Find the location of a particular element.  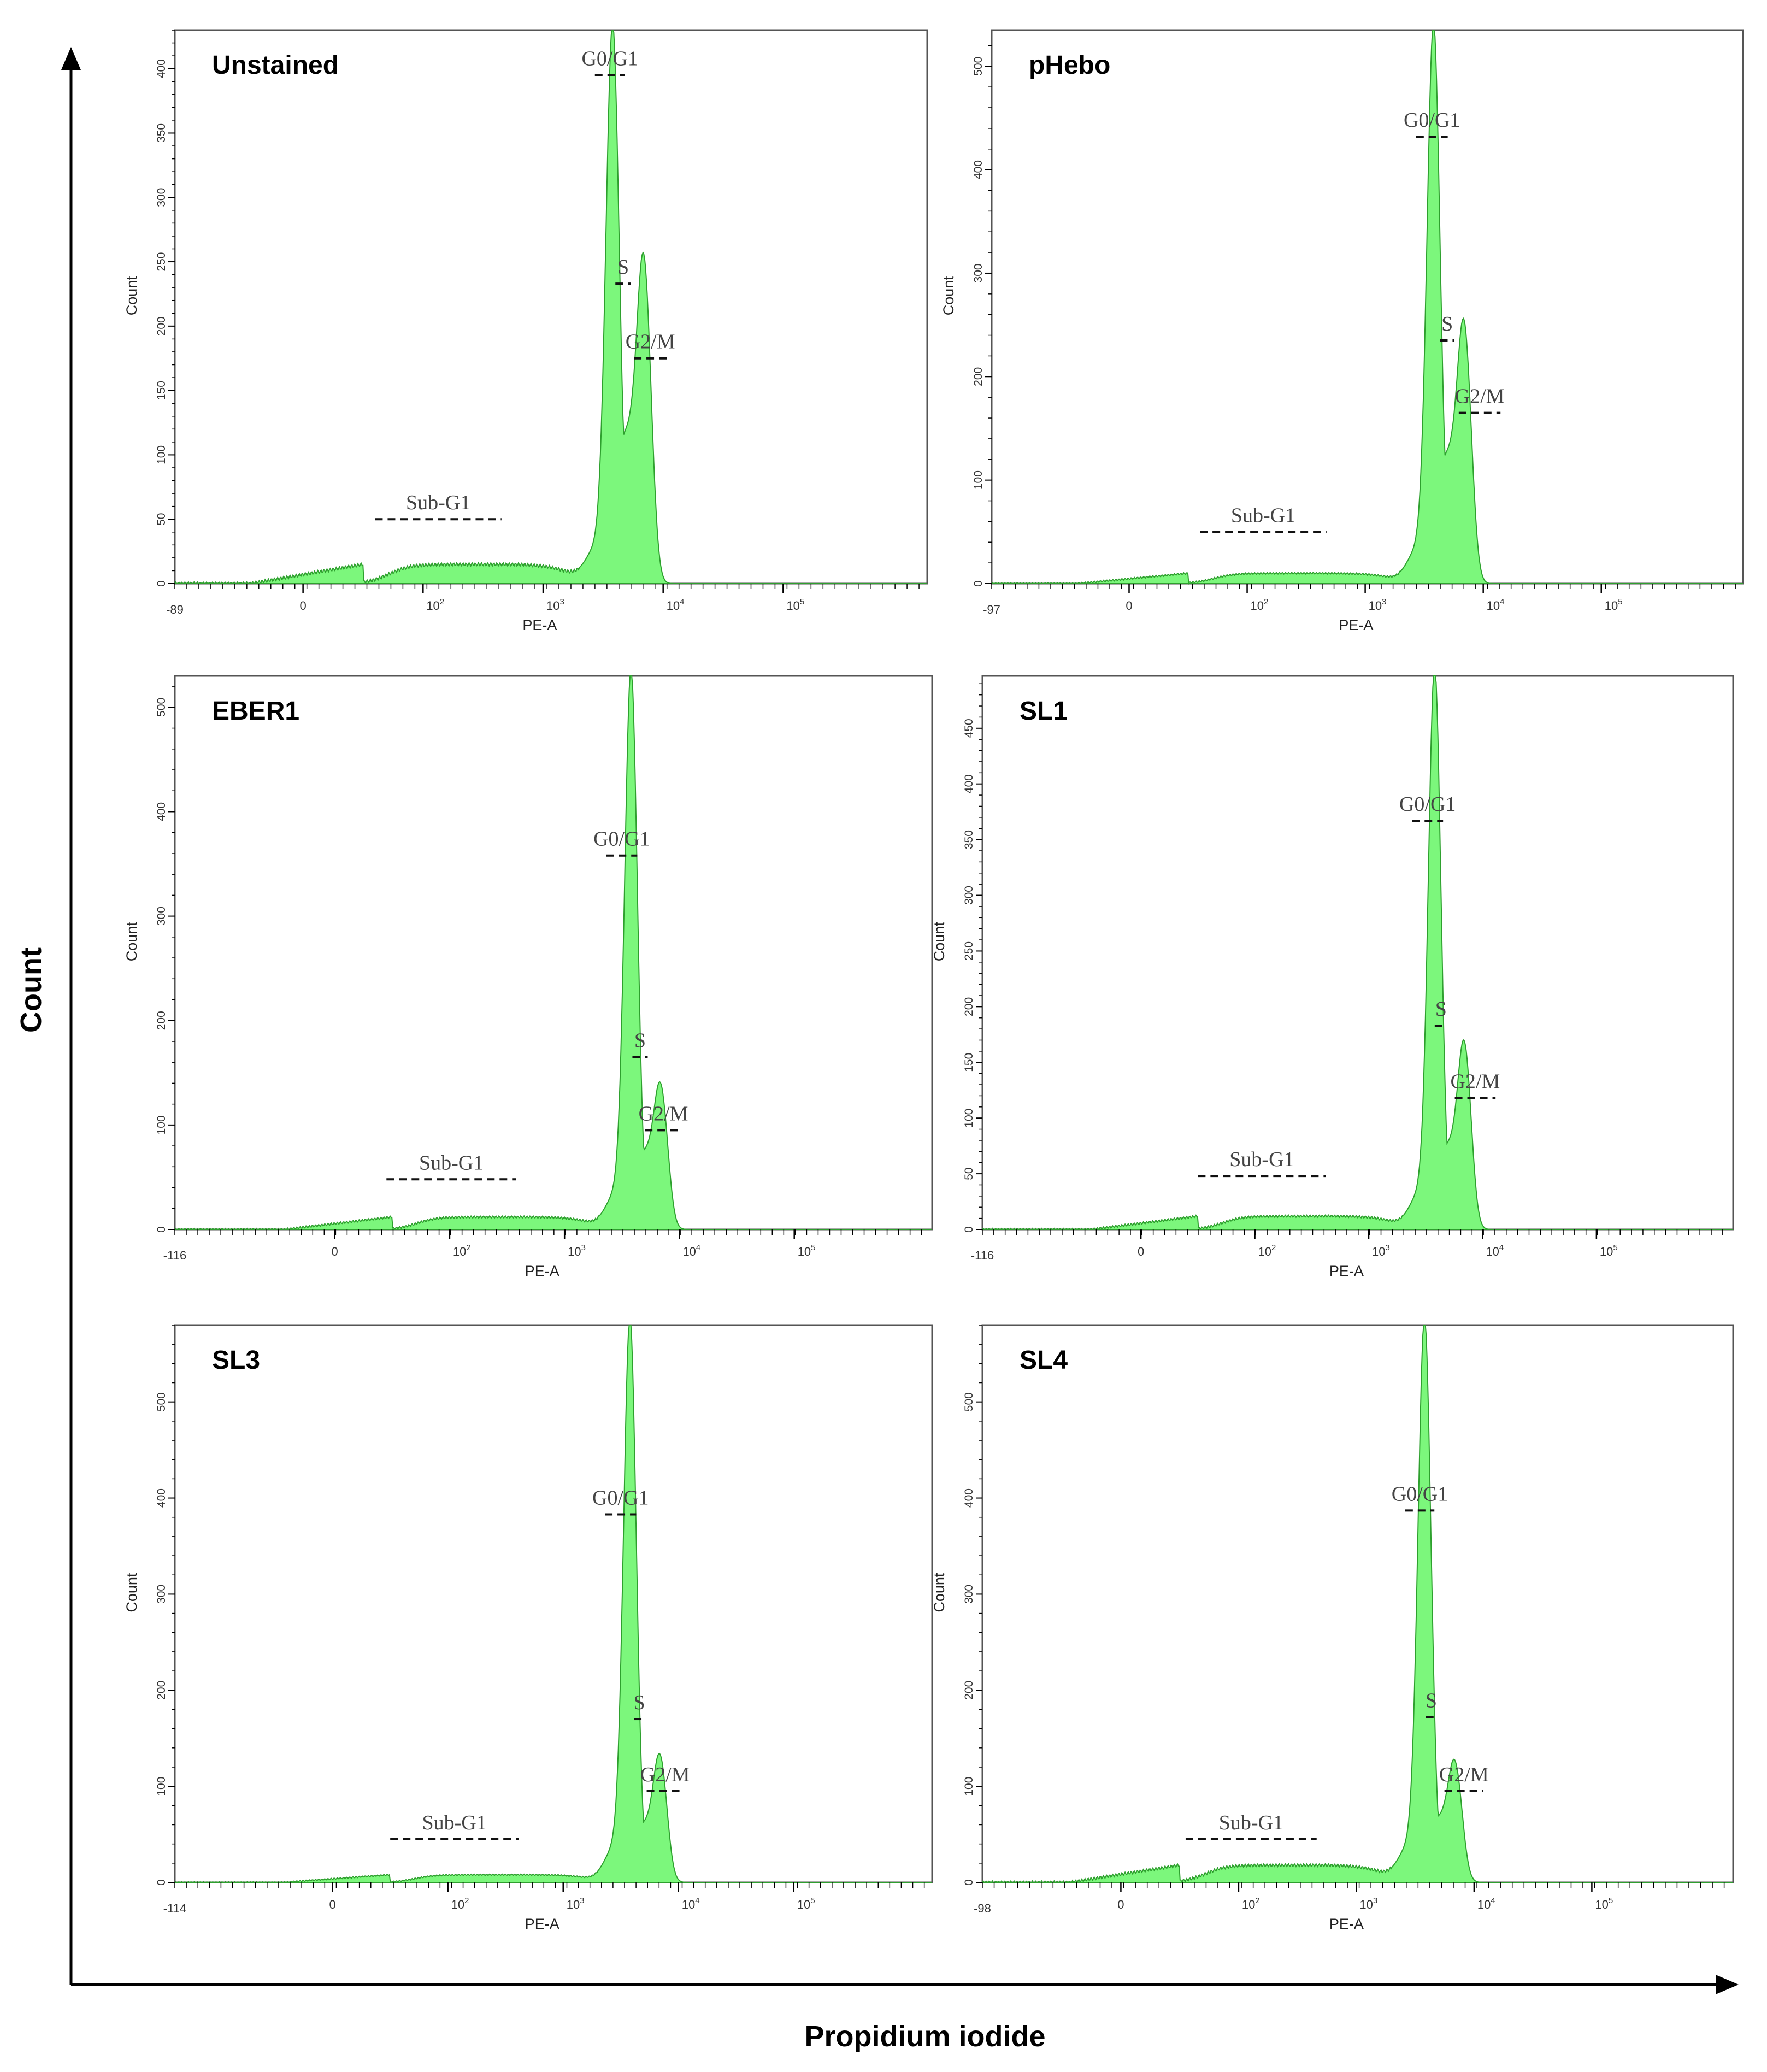

panel-title: pHebo is located at coordinates (1069, 65).